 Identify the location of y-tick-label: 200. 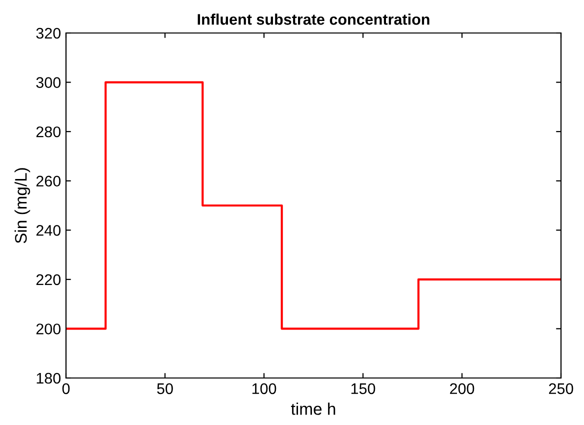
(48, 329).